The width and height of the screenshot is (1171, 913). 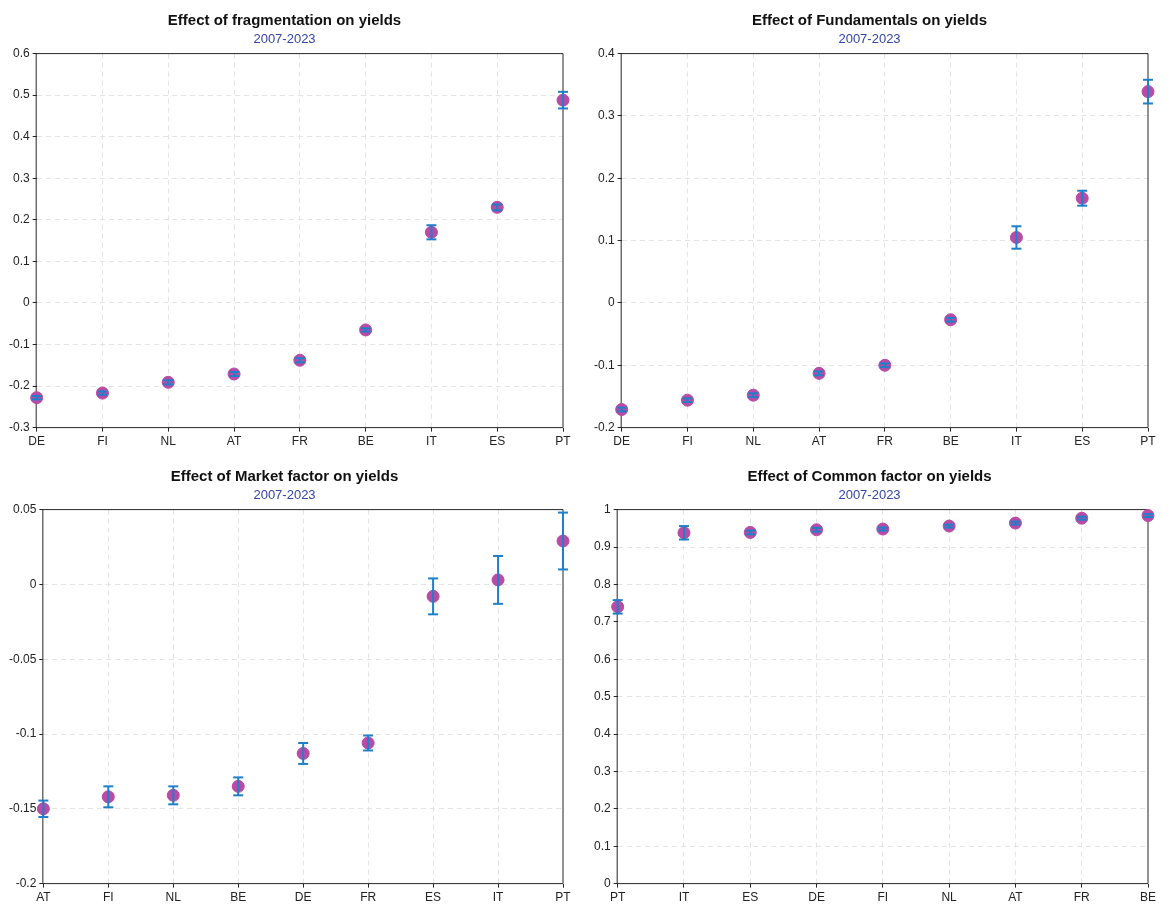 What do you see at coordinates (869, 20) in the screenshot?
I see `chart-title: Effect of Fundamentals on yields` at bounding box center [869, 20].